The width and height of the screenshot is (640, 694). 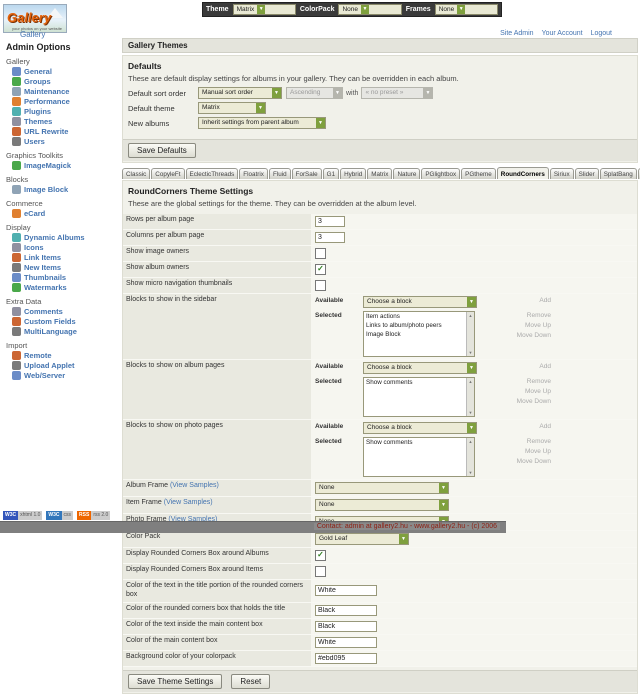 I want to click on tab-pglightbox: PGlightbox, so click(x=441, y=173).